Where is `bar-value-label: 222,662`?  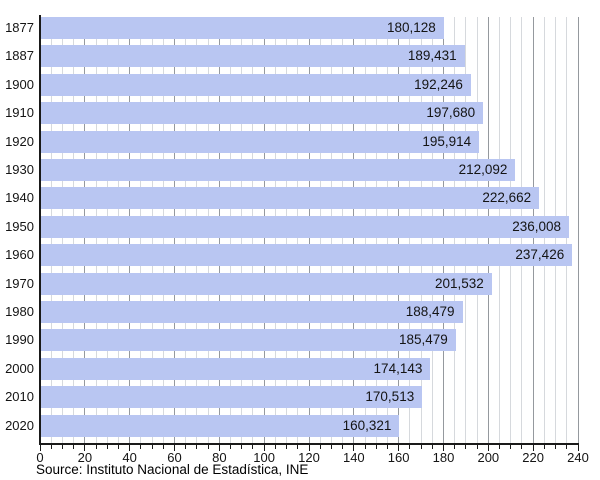
bar-value-label: 222,662 is located at coordinates (507, 198).